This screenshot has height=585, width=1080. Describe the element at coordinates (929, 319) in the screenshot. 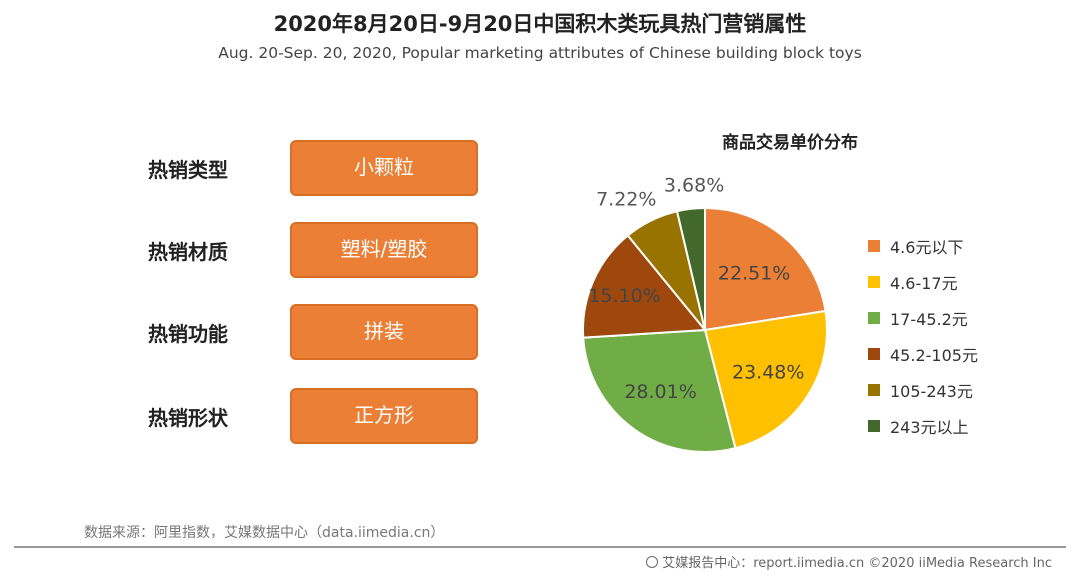

I see `legend-label: 17-45.2元` at that location.